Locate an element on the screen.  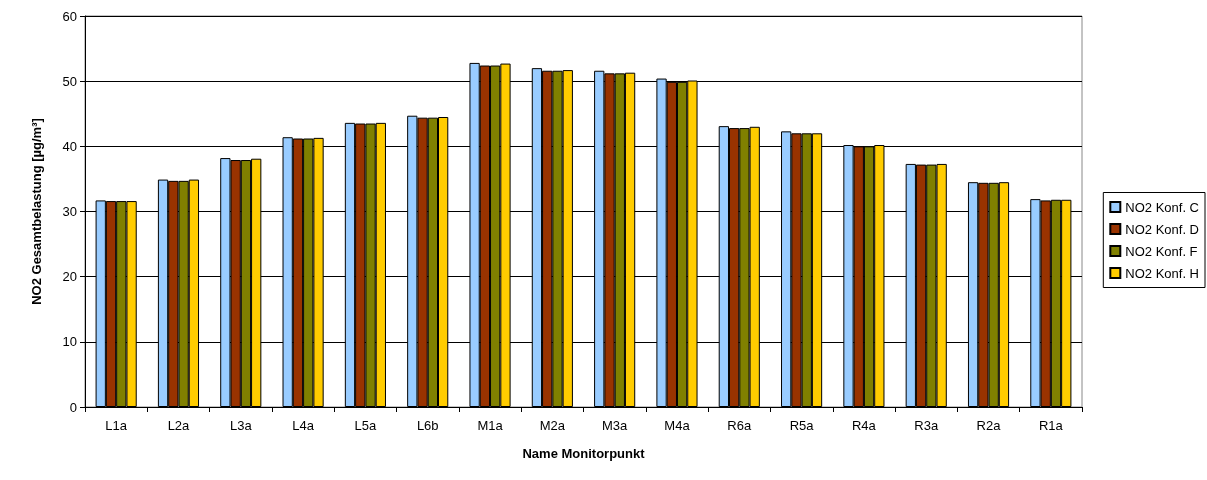
legend-label: NO2 Konf. C is located at coordinates (1162, 207).